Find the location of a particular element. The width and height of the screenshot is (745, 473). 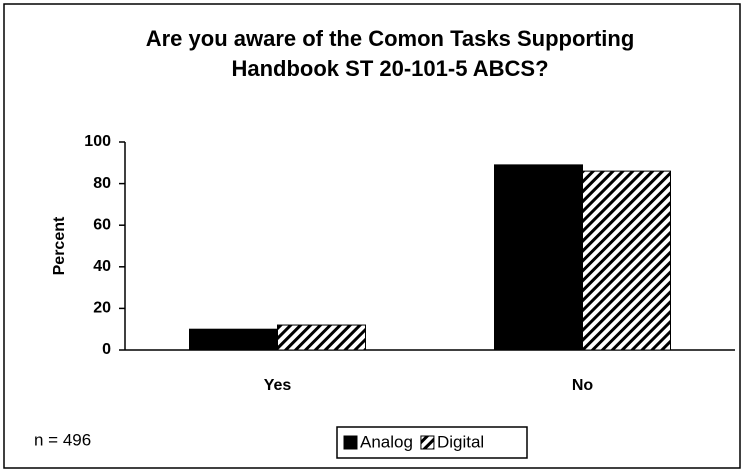

y-tick-label: 80 is located at coordinates (102, 183).